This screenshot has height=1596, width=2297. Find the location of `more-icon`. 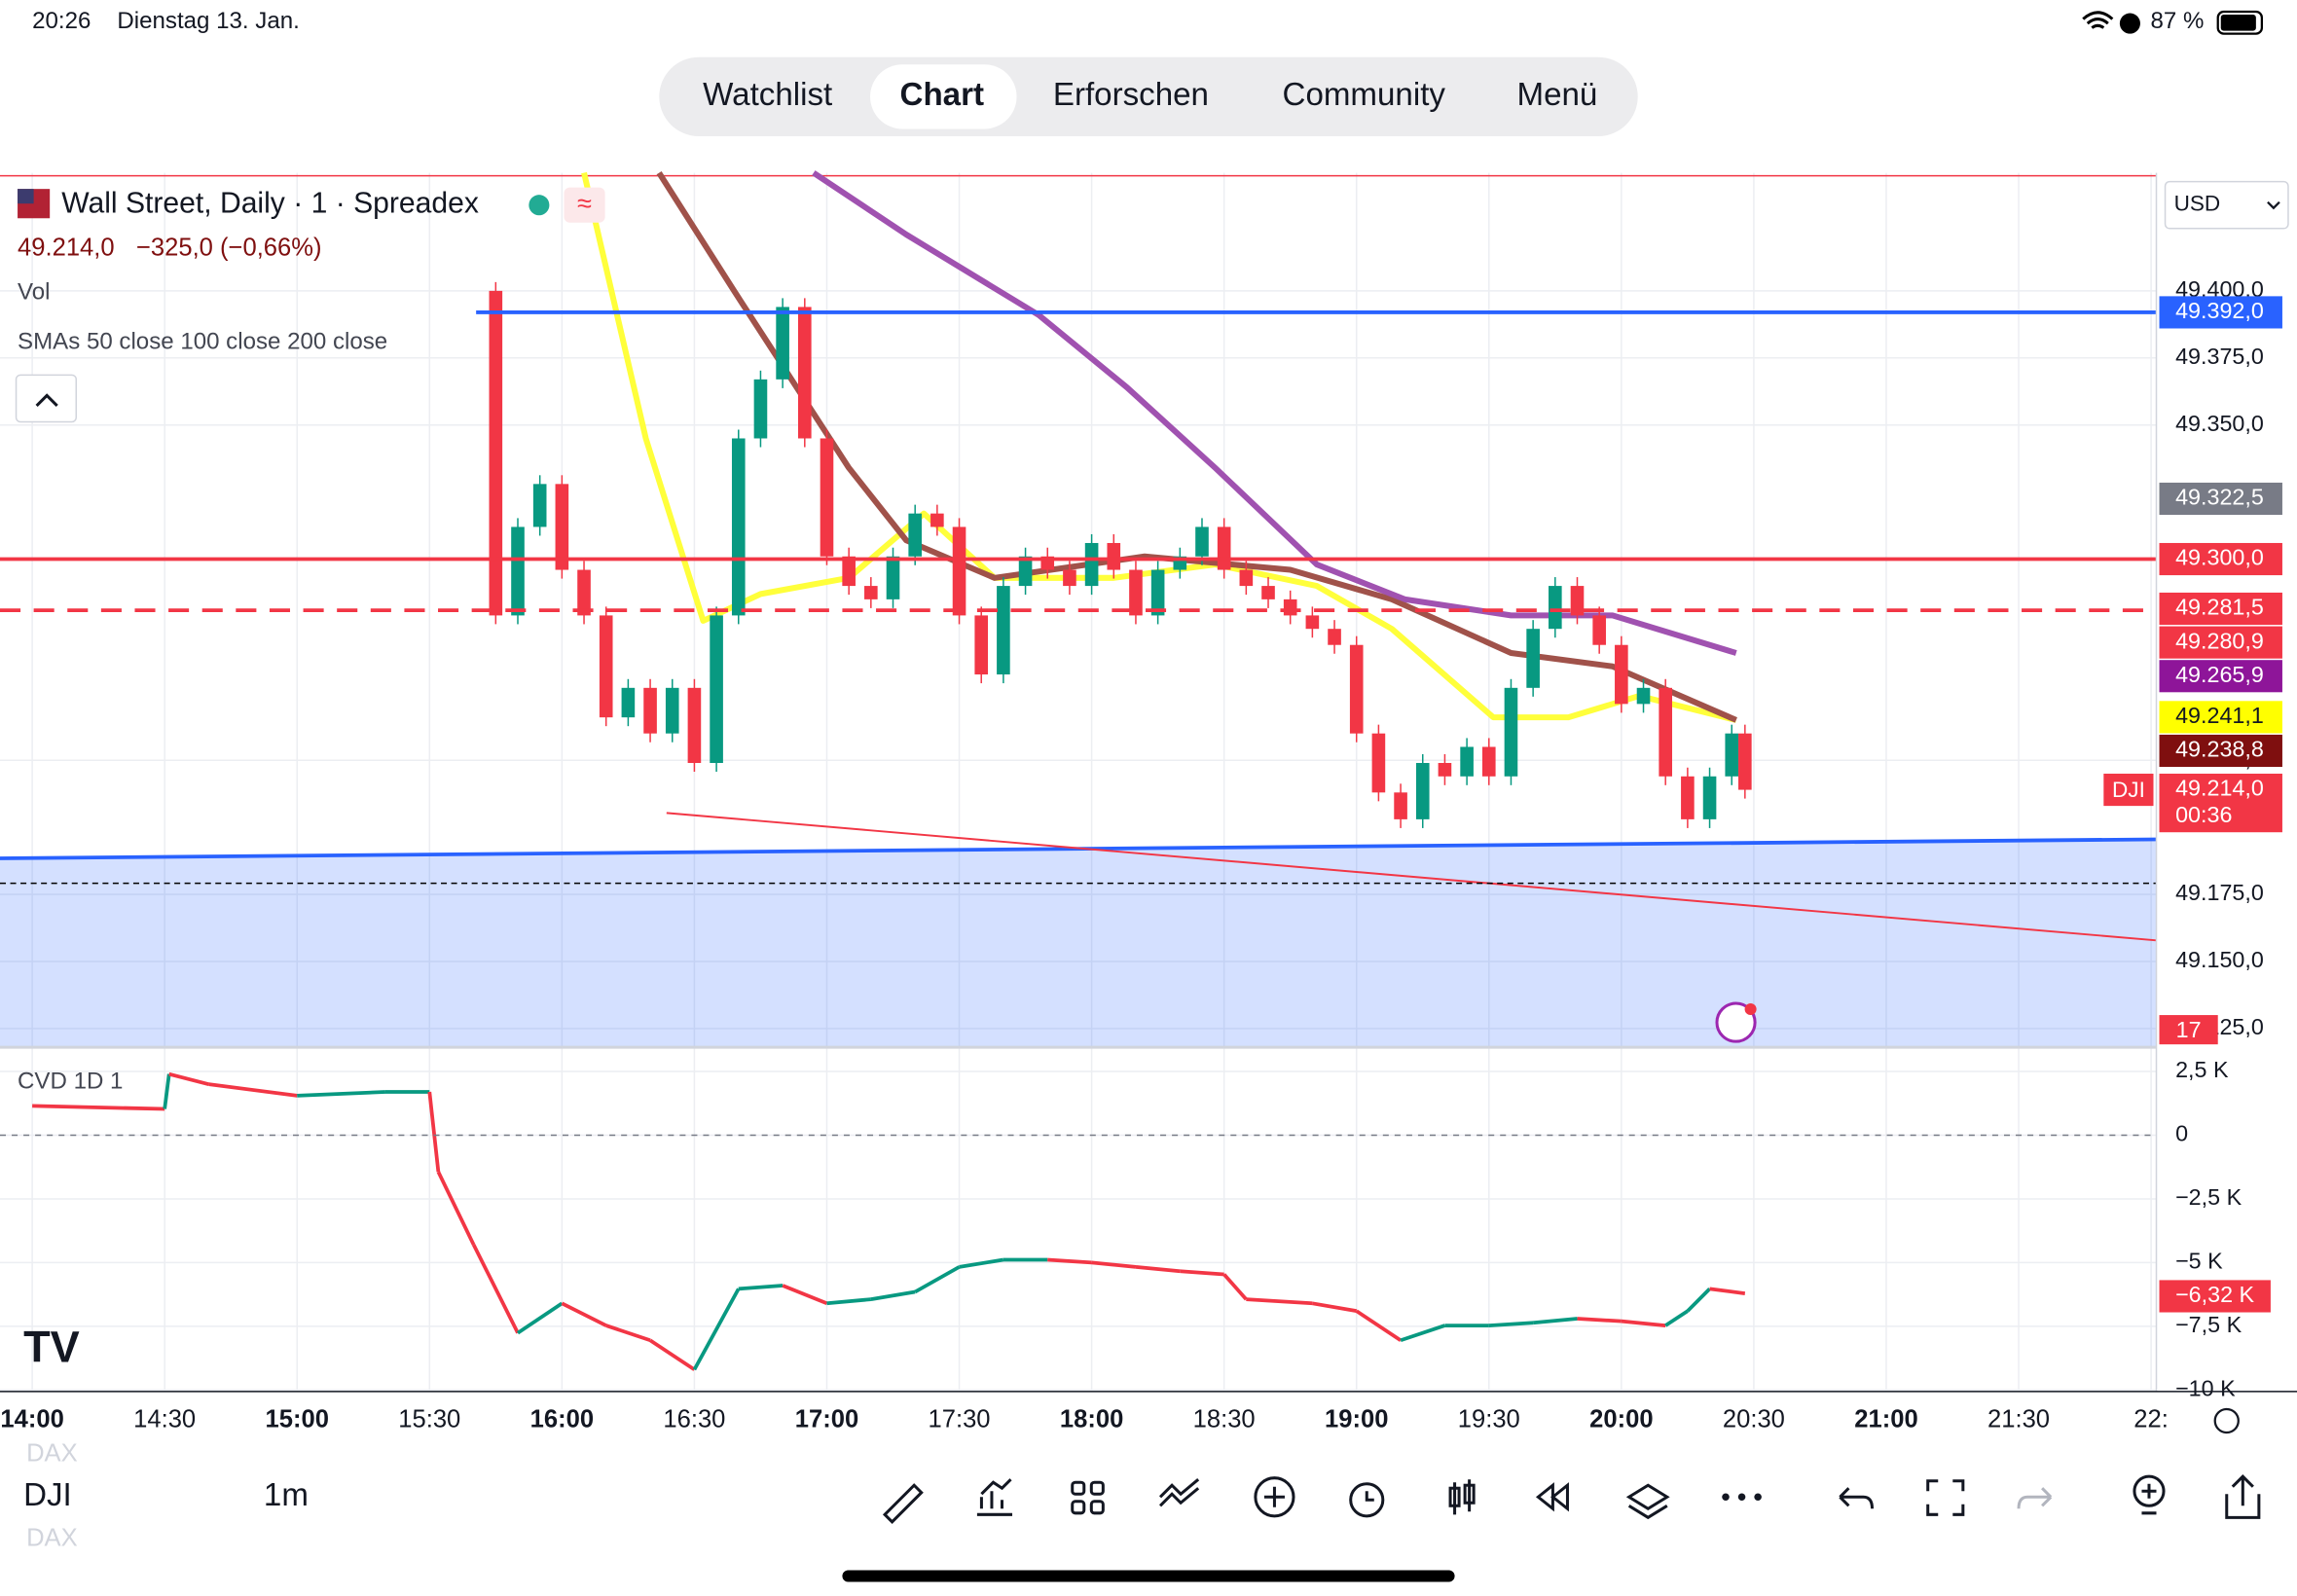

more-icon is located at coordinates (1742, 1498).